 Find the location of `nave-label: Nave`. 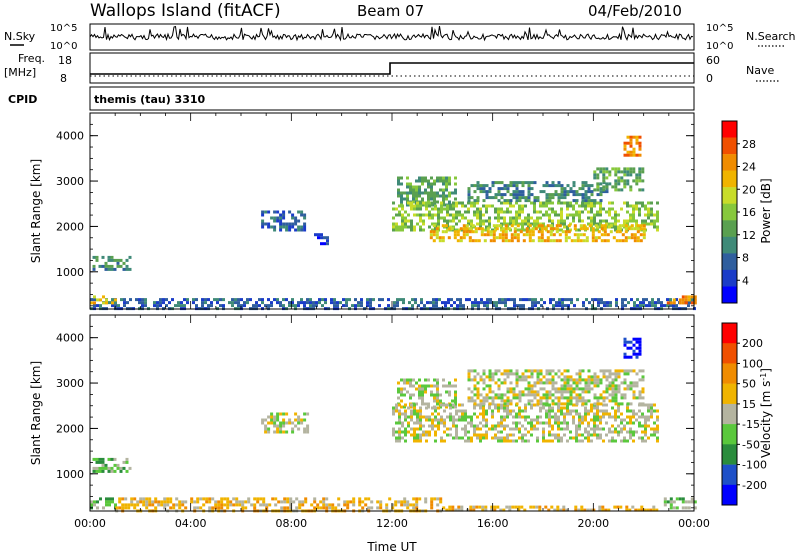

nave-label: Nave is located at coordinates (760, 70).